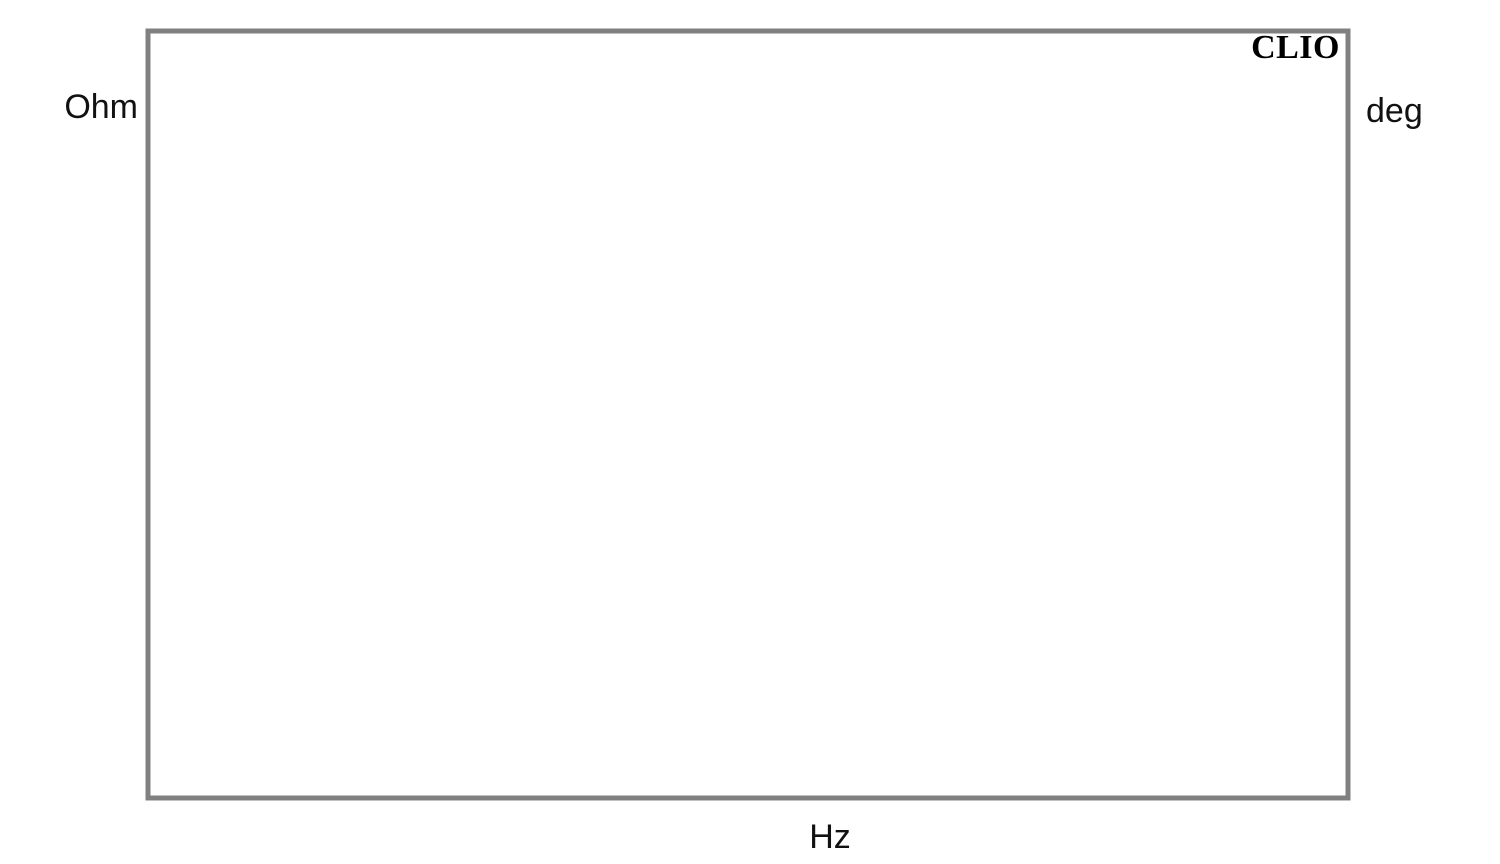 The image size is (1500, 864). I want to click on clio-brand-label: CLIO, so click(1295, 47).